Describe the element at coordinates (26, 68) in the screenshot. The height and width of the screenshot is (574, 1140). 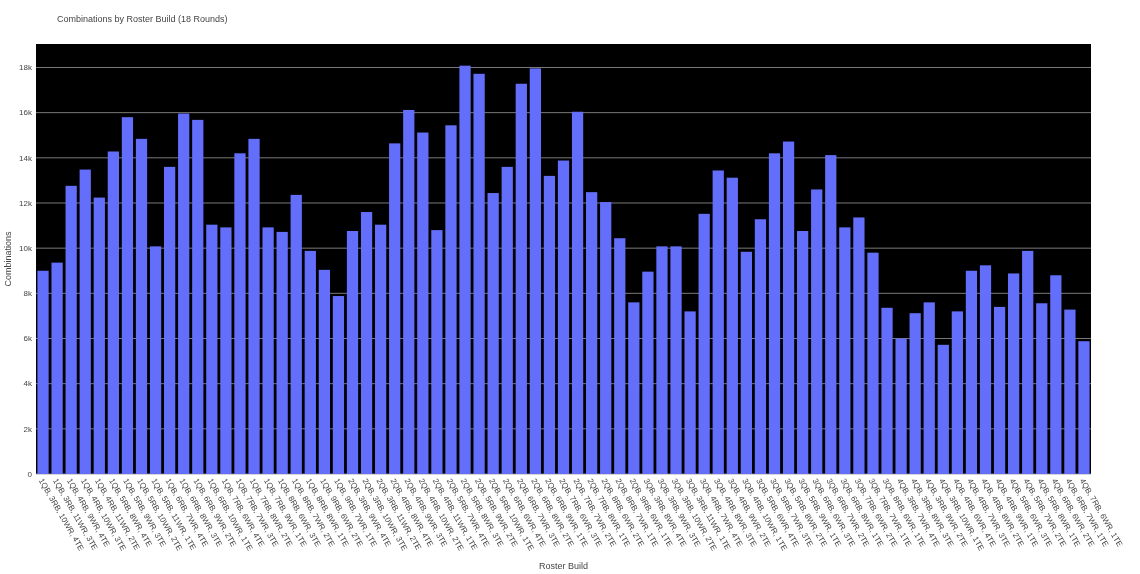
I see `y-tick-label: 18k` at that location.